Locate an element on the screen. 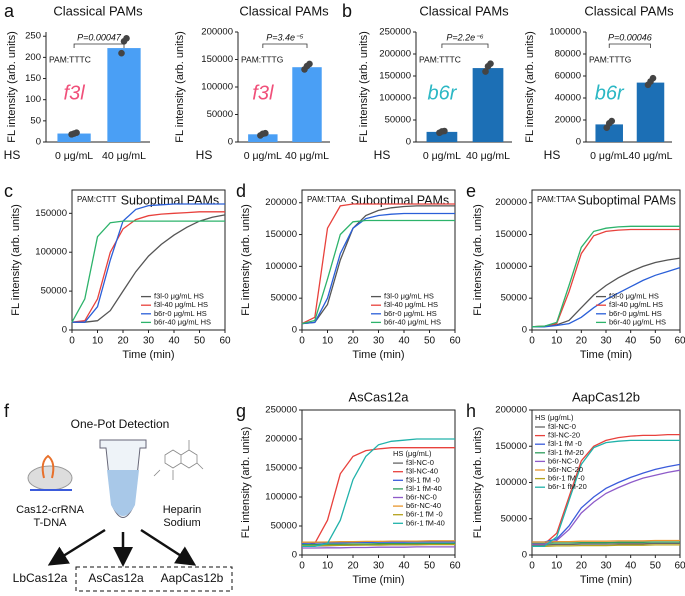 The height and width of the screenshot is (596, 685). diagram-label: T-DNA is located at coordinates (51, 523).